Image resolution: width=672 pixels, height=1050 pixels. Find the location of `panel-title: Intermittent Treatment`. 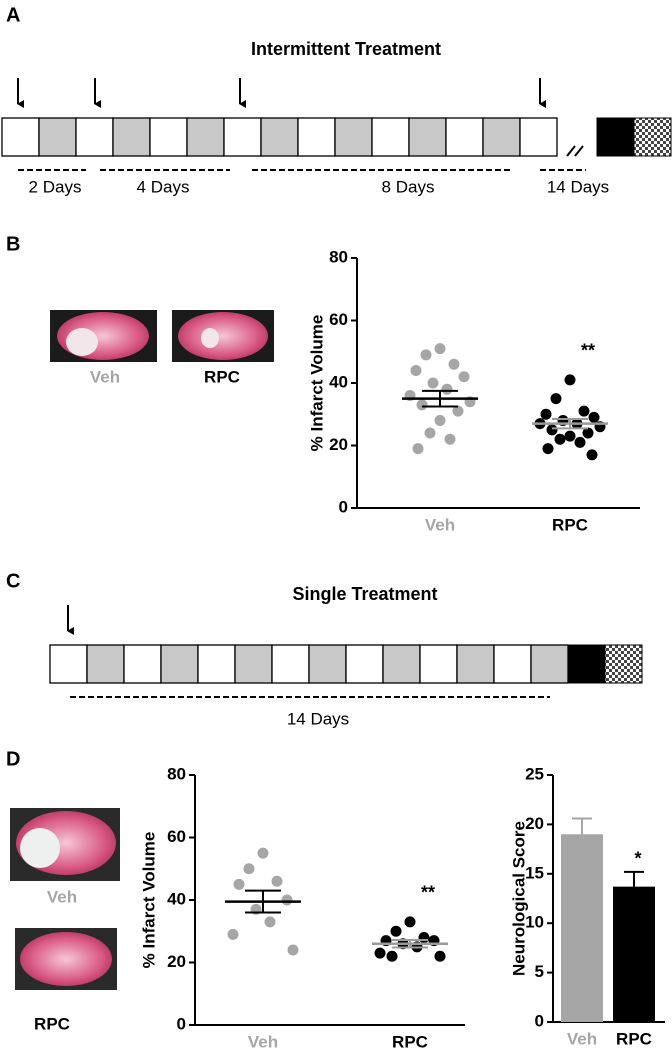

panel-title: Intermittent Treatment is located at coordinates (346, 49).